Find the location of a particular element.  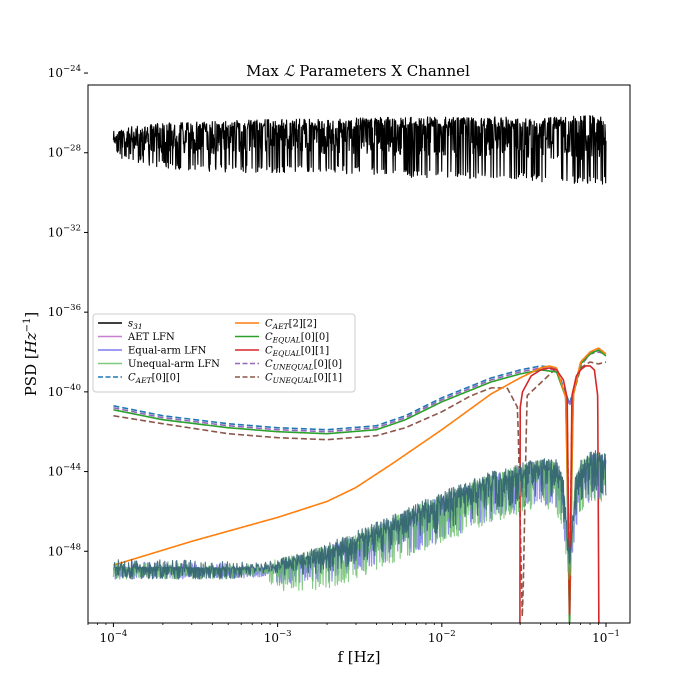

legend-entry-c-aet-2-2: CAET[2][2] is located at coordinates (276, 325).